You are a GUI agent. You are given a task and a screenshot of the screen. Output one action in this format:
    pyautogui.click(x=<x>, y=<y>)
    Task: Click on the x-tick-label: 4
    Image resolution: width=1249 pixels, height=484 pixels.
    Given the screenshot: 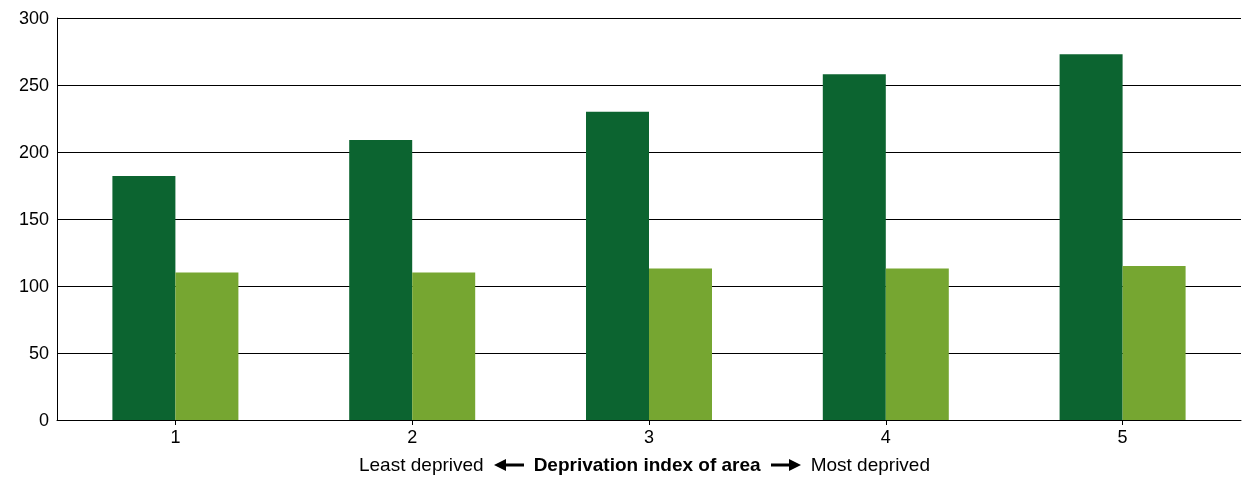 What is the action you would take?
    pyautogui.click(x=885, y=437)
    